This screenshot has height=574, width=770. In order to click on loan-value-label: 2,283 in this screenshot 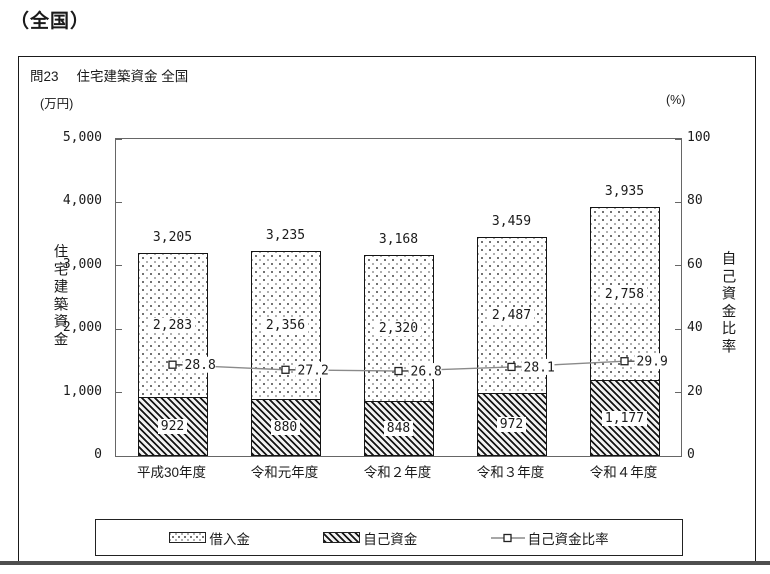, I will do `click(172, 325)`.